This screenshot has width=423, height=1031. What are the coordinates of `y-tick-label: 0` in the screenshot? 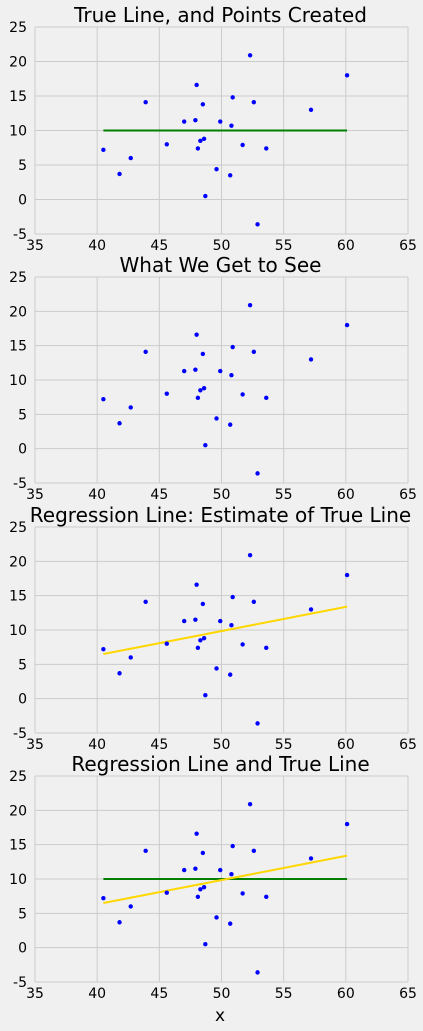 It's located at (22, 700).